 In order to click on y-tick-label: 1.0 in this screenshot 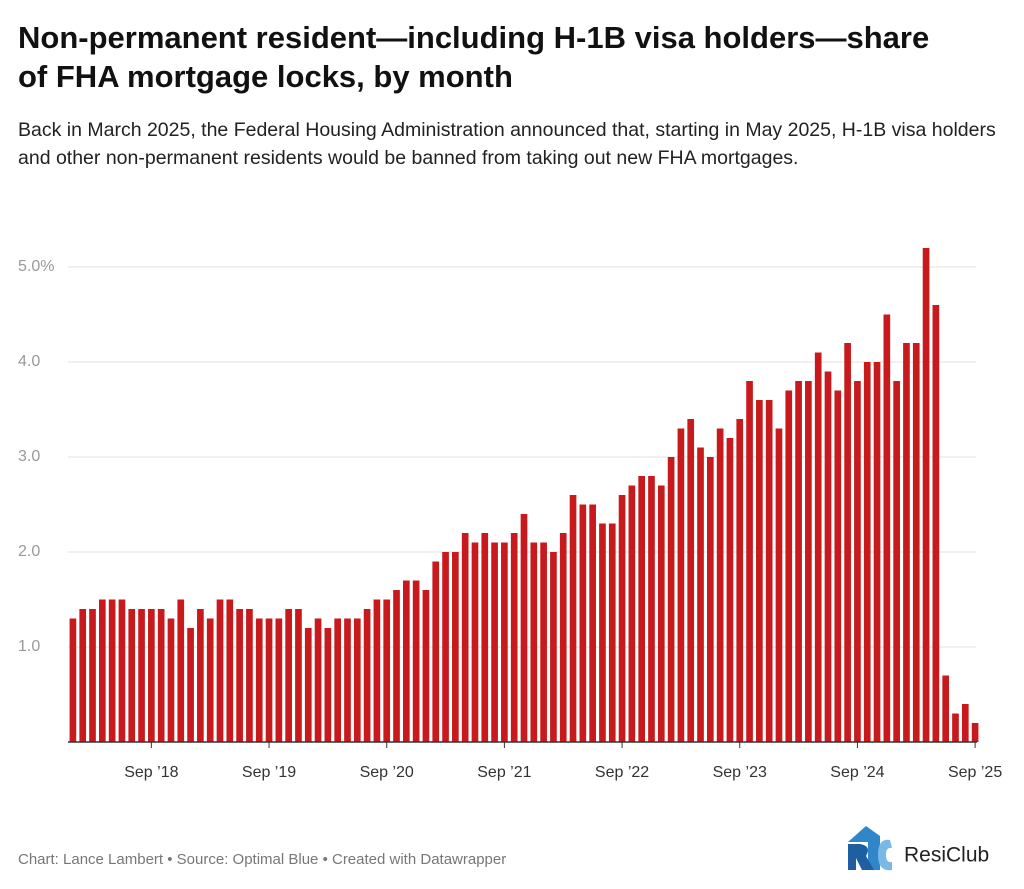, I will do `click(29, 646)`.